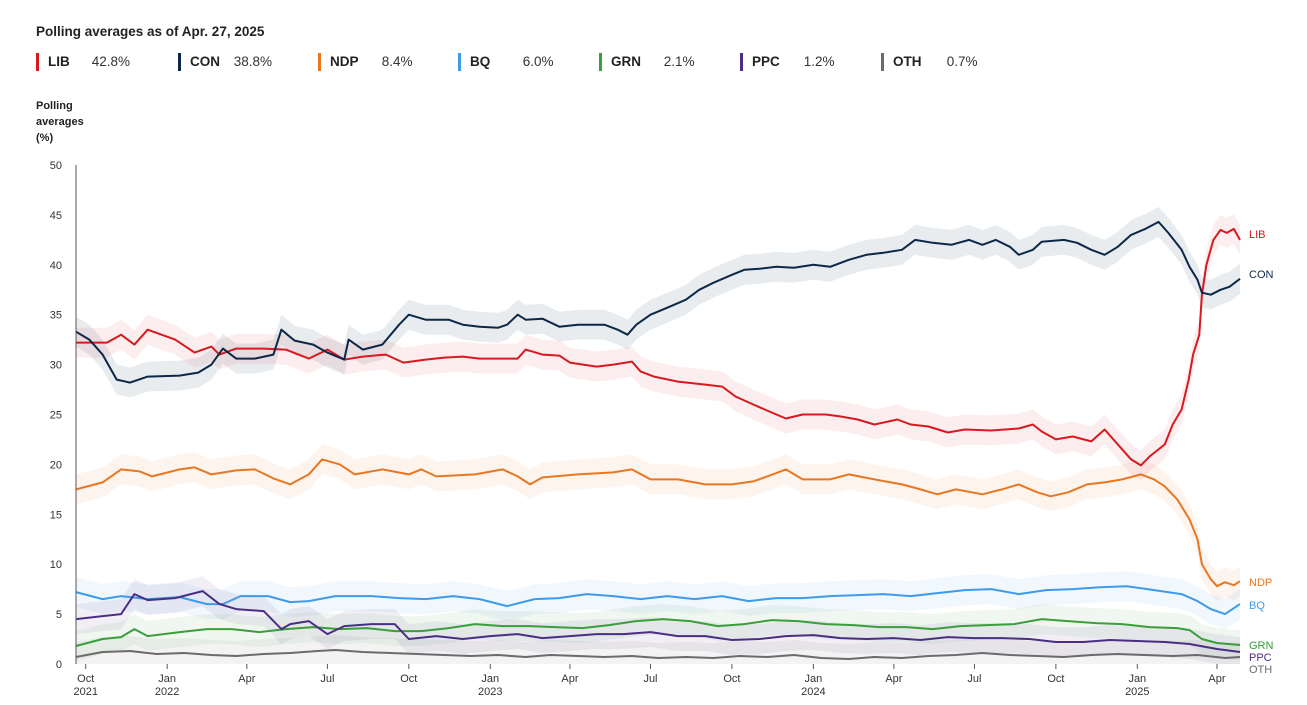 The width and height of the screenshot is (1307, 705). I want to click on legend-item-grn: GRN 2.1%, so click(669, 62).